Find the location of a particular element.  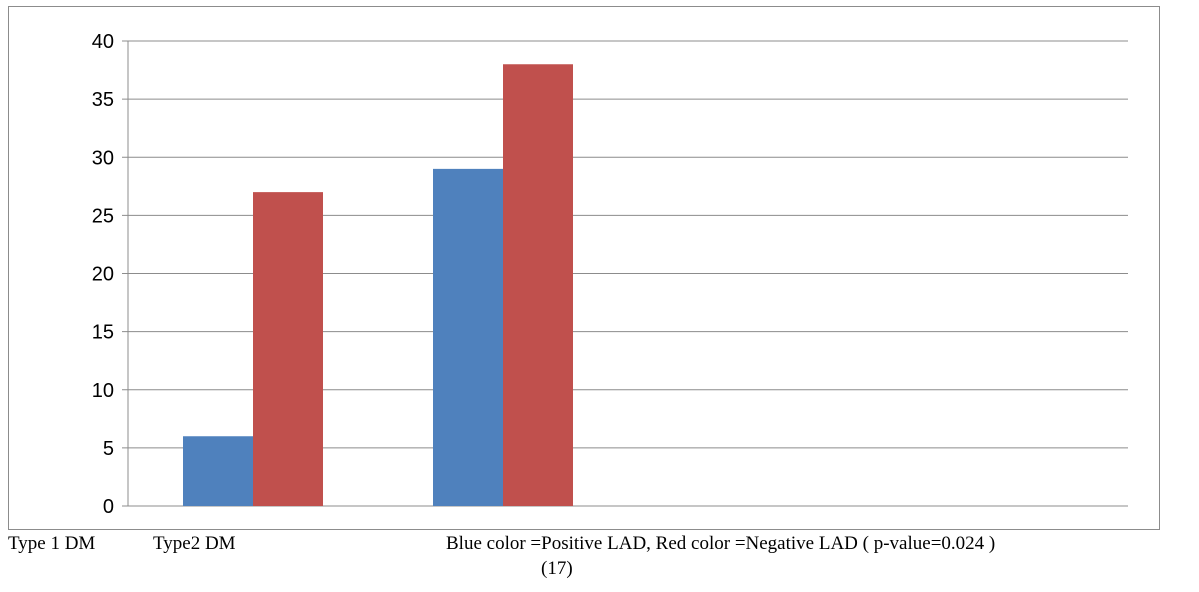

y-tick-label-10: 10 is located at coordinates (103, 391).